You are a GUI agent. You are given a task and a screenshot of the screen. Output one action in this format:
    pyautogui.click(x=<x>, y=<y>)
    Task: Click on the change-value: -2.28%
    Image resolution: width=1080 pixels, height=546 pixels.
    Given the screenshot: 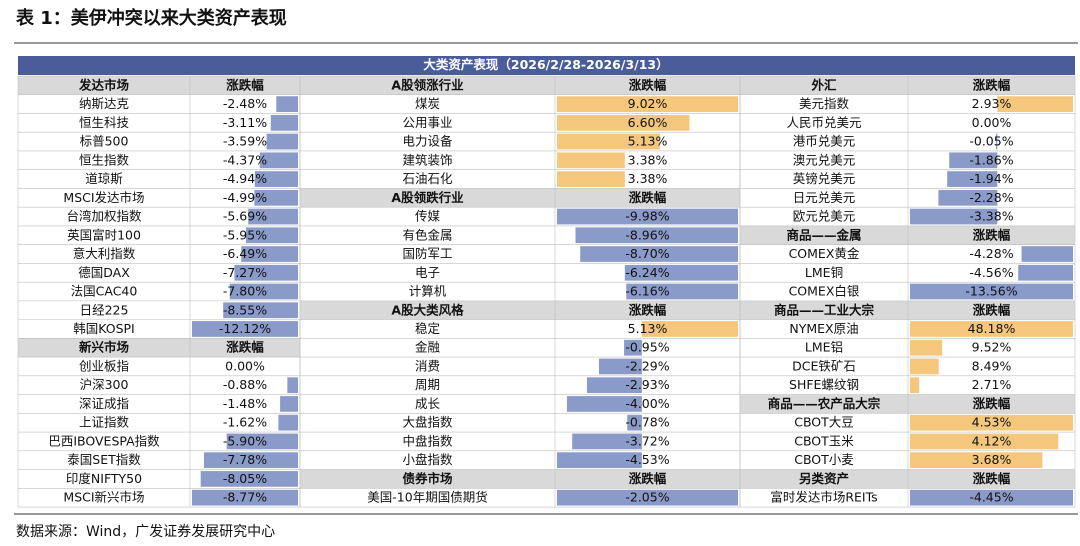 What is the action you would take?
    pyautogui.click(x=991, y=197)
    